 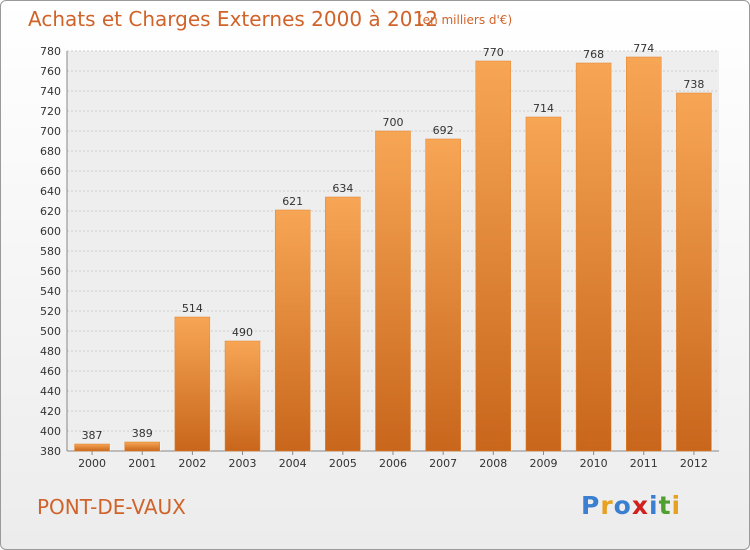 I want to click on y-tick-label: 380, so click(x=50, y=451).